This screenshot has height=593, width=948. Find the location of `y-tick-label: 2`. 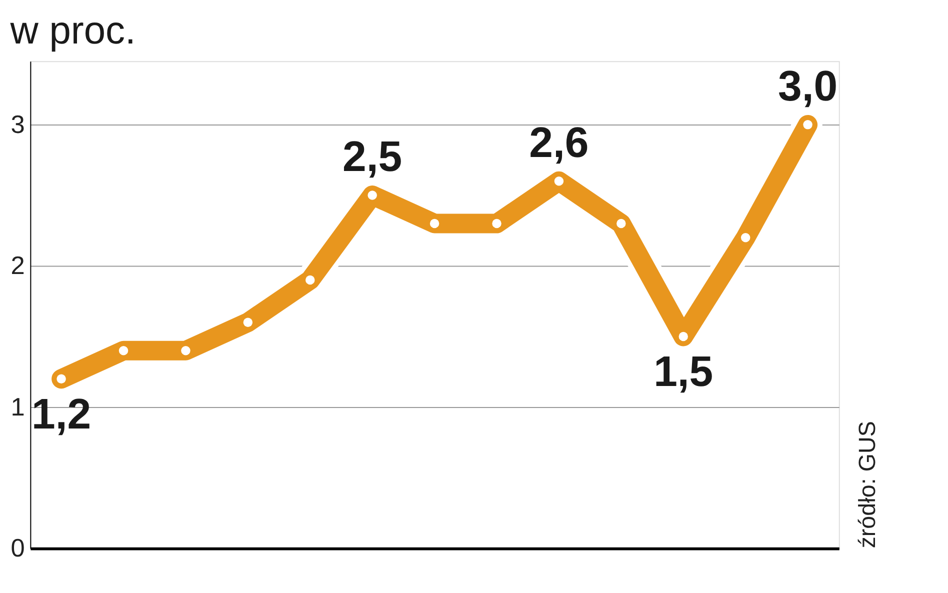

y-tick-label: 2 is located at coordinates (17, 266).